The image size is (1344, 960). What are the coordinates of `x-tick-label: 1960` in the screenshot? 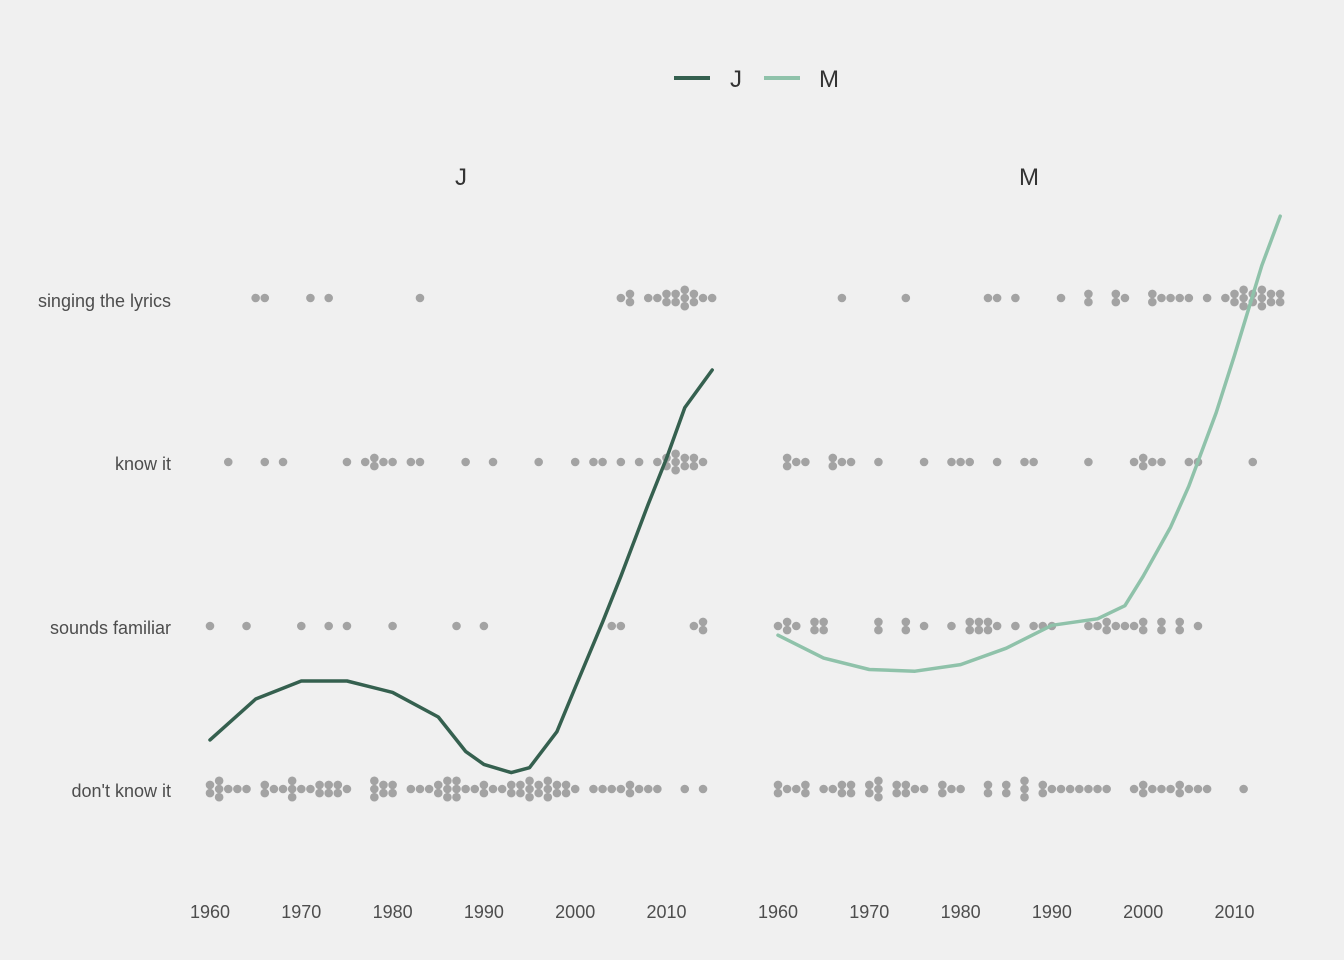 It's located at (210, 912).